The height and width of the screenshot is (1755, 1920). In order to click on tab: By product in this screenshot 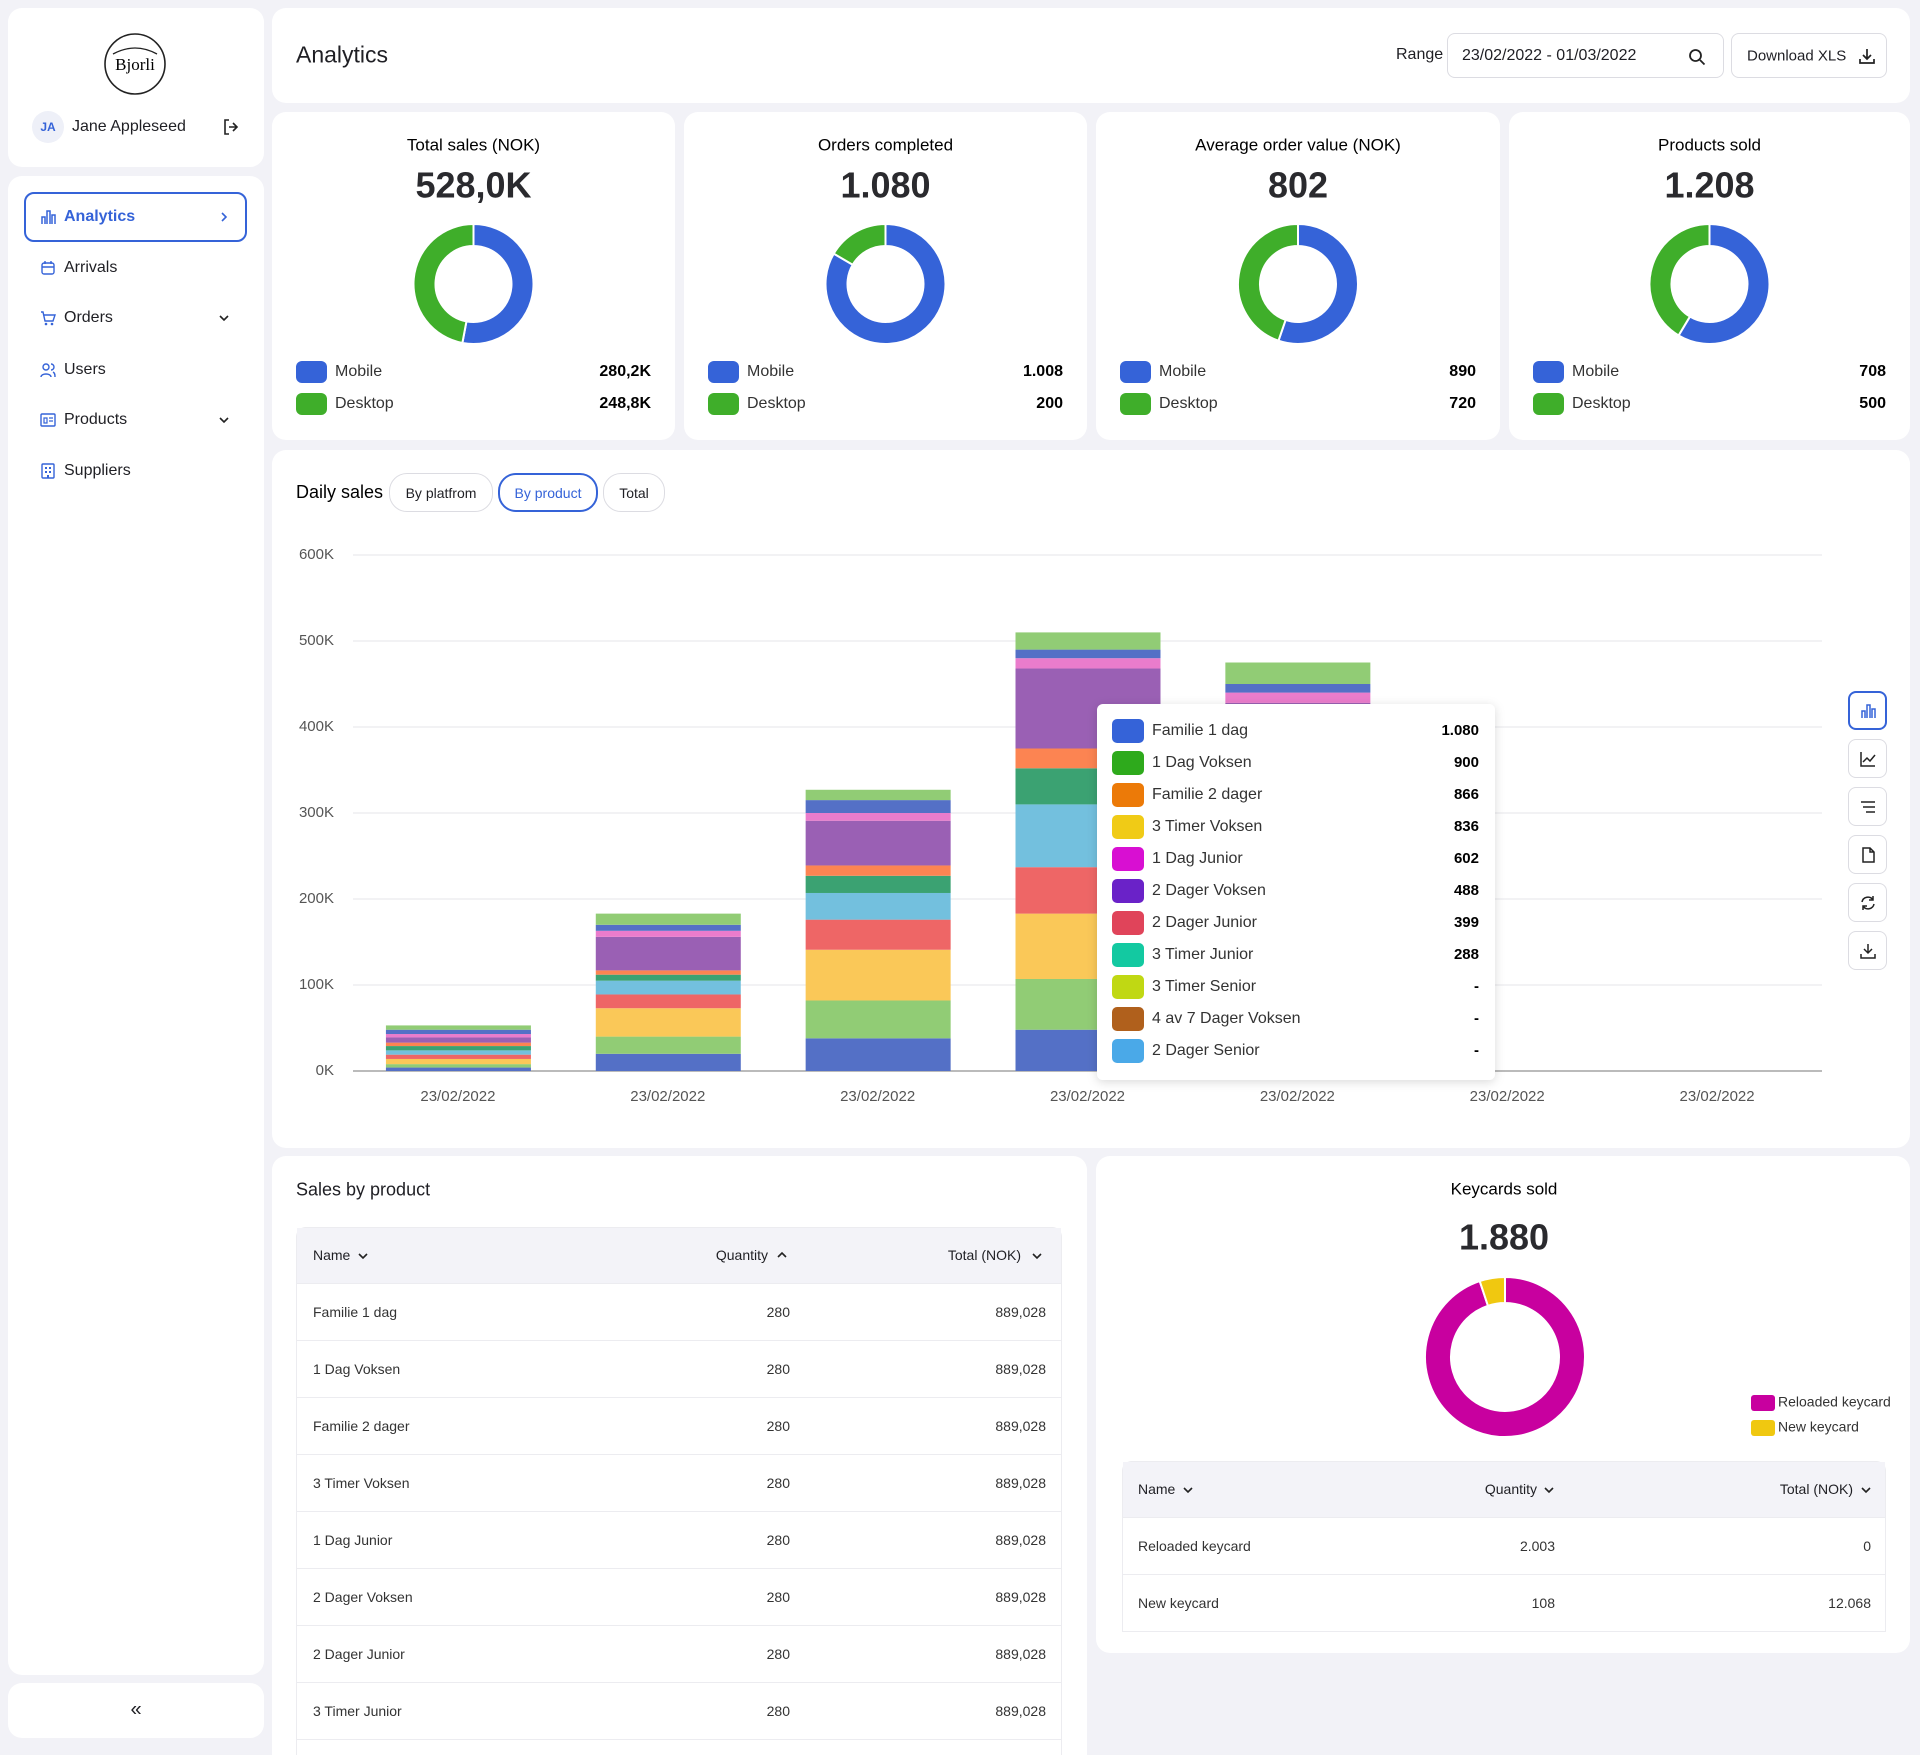, I will do `click(548, 492)`.